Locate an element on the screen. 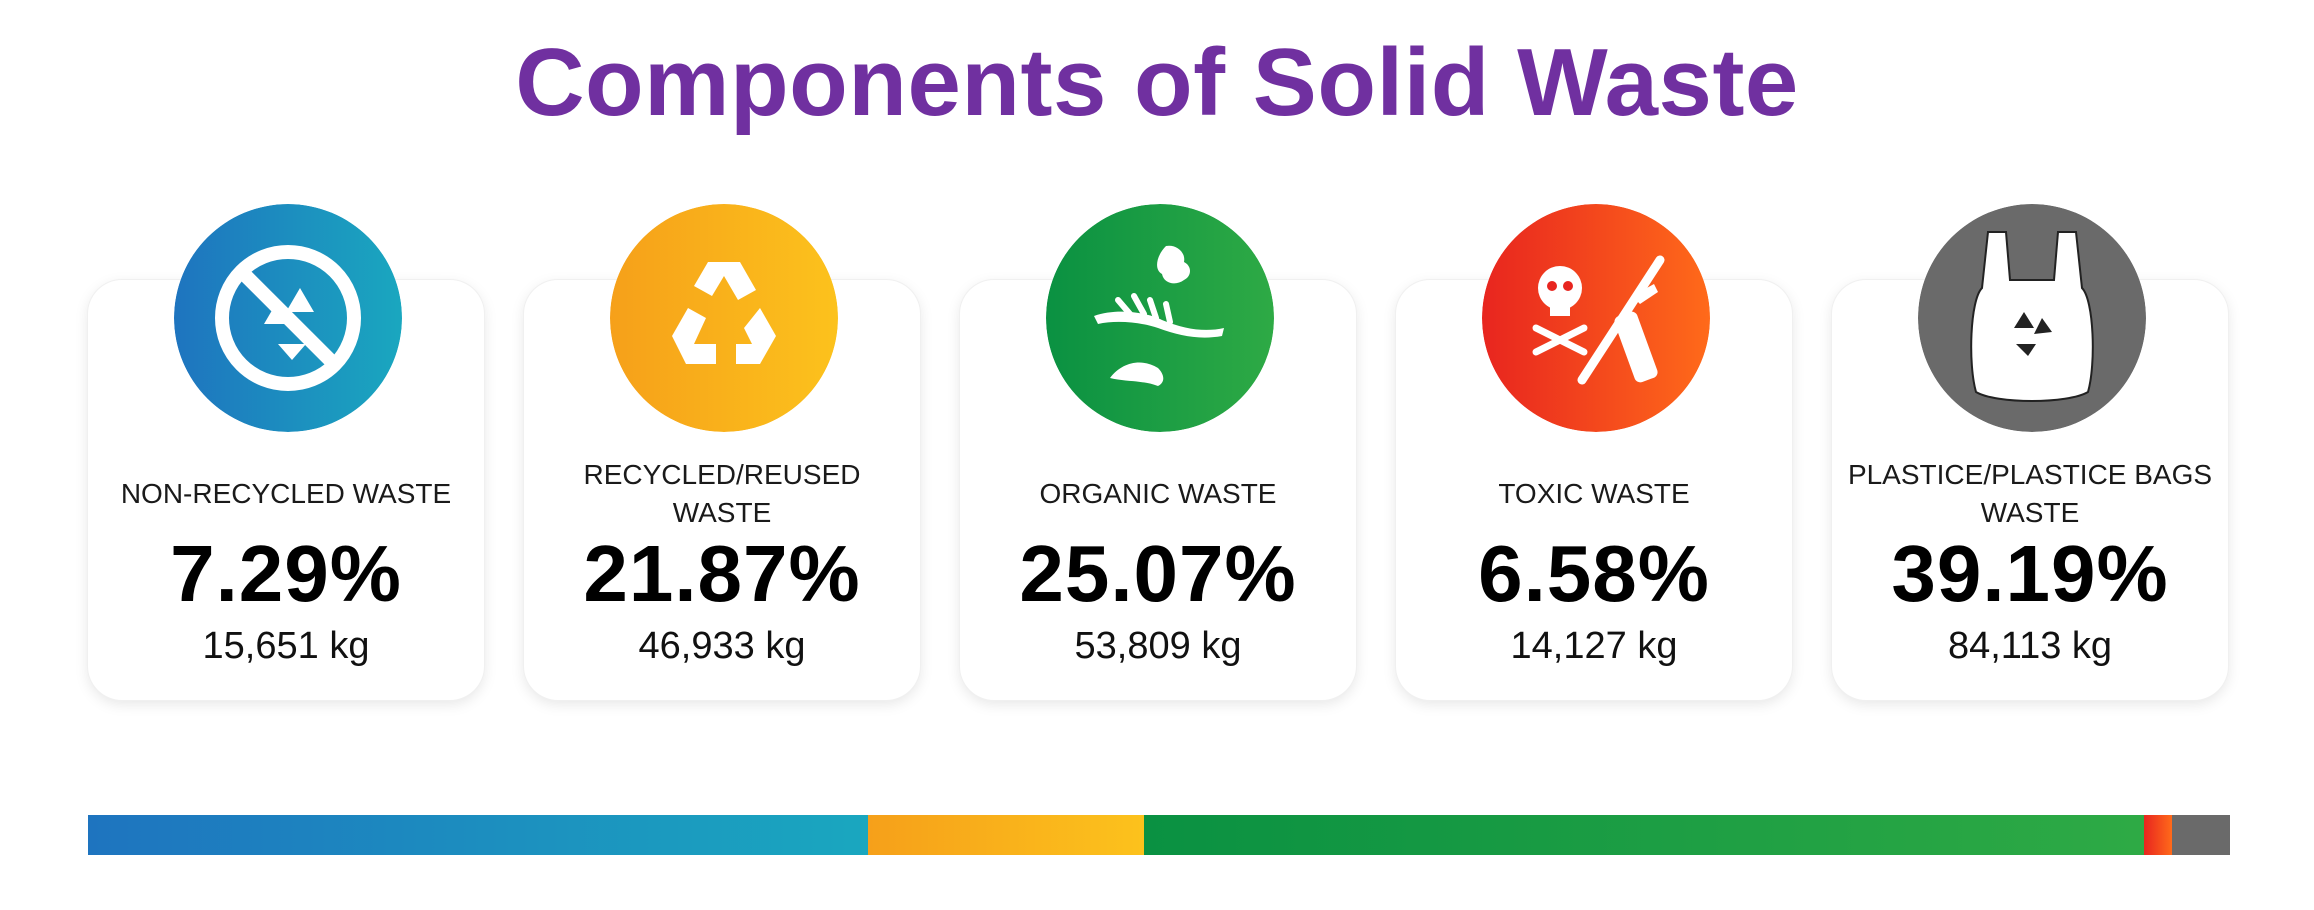 This screenshot has height=910, width=2314. percent-value: 6.58% is located at coordinates (1594, 573).